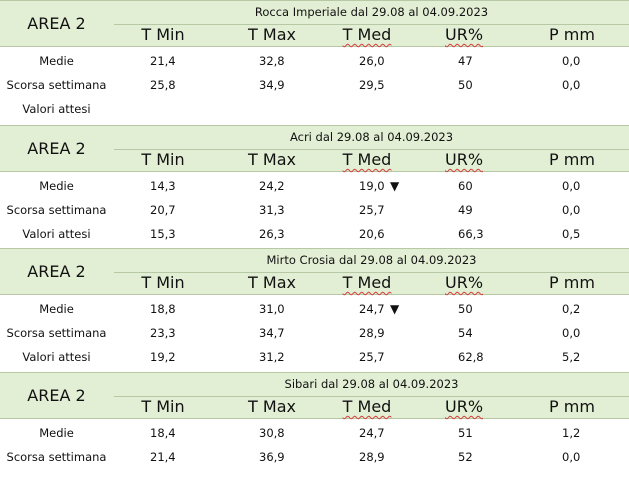 The height and width of the screenshot is (496, 629). What do you see at coordinates (163, 210) in the screenshot?
I see `value-cell: 20,7` at bounding box center [163, 210].